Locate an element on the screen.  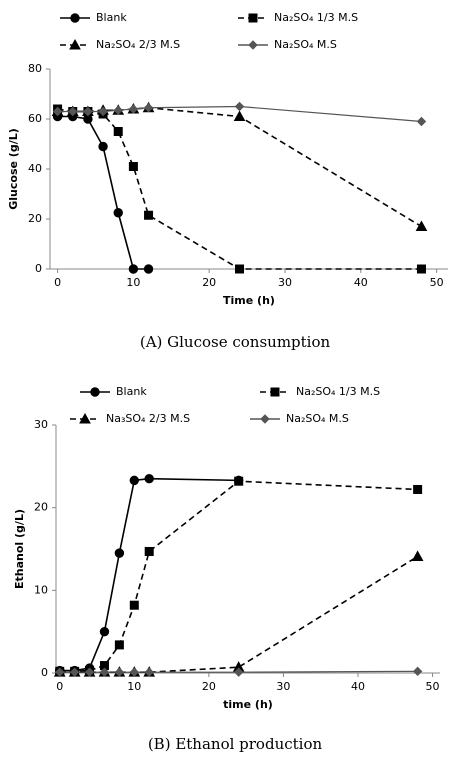
y-tick-label: 30 is located at coordinates (41, 424).